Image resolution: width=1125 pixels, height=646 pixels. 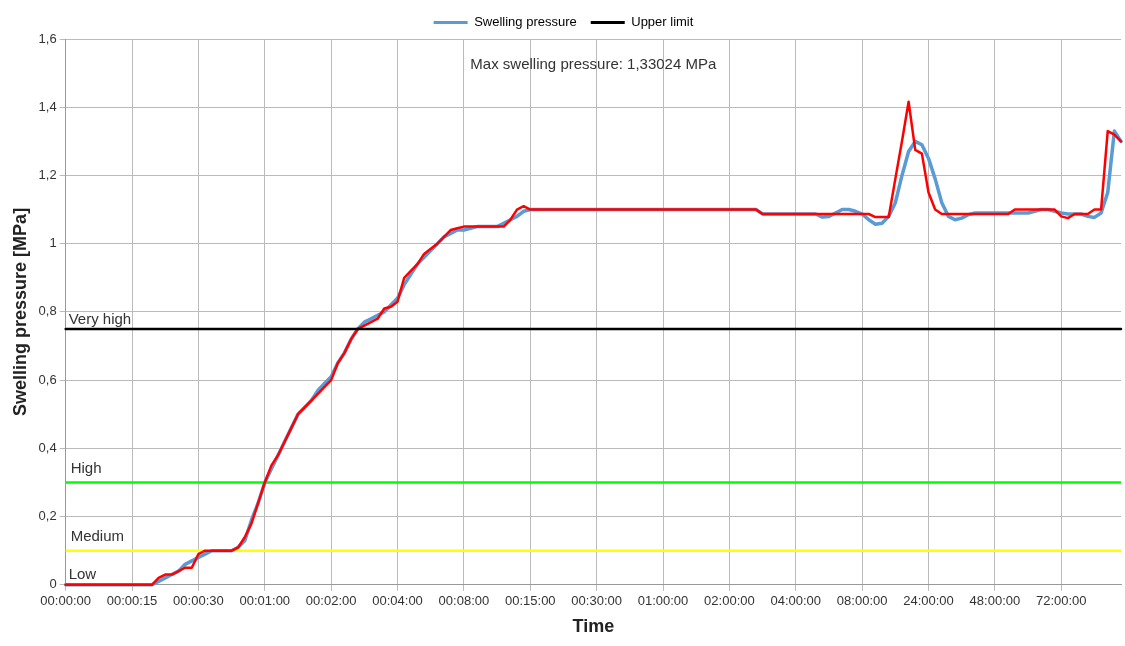 What do you see at coordinates (65, 601) in the screenshot?
I see `x-tick-label: 00:00:00` at bounding box center [65, 601].